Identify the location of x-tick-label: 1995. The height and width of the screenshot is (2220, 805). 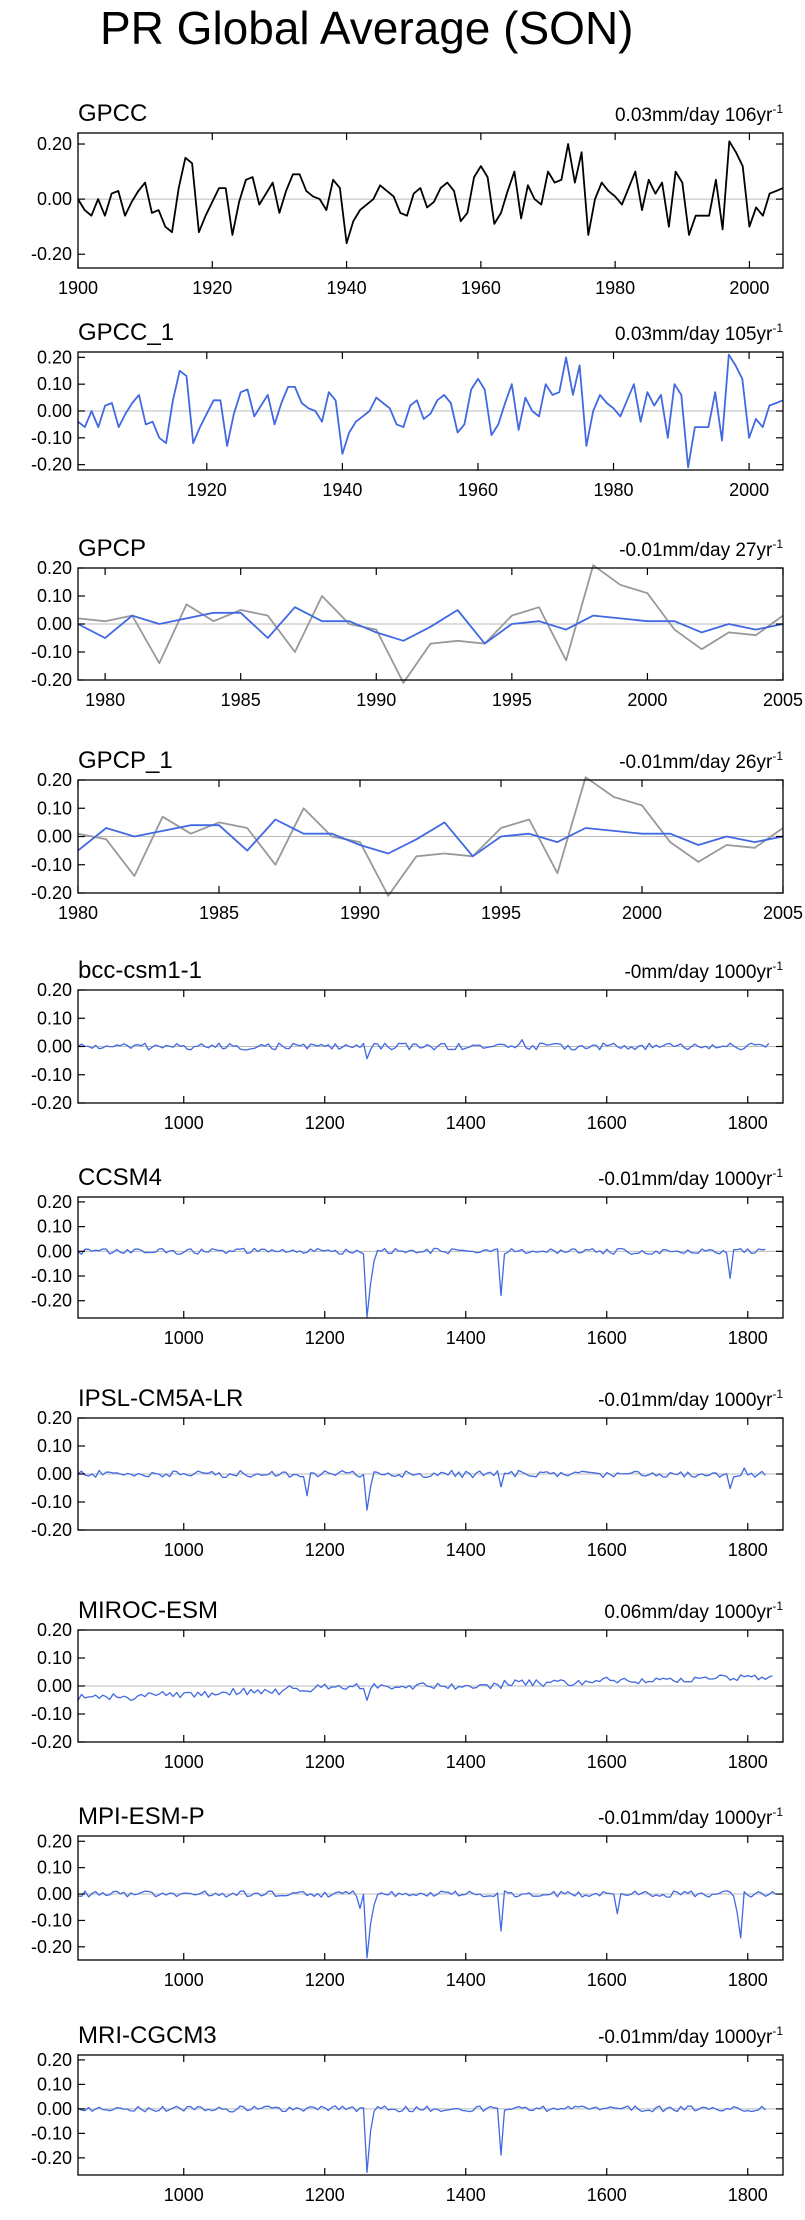
(501, 913).